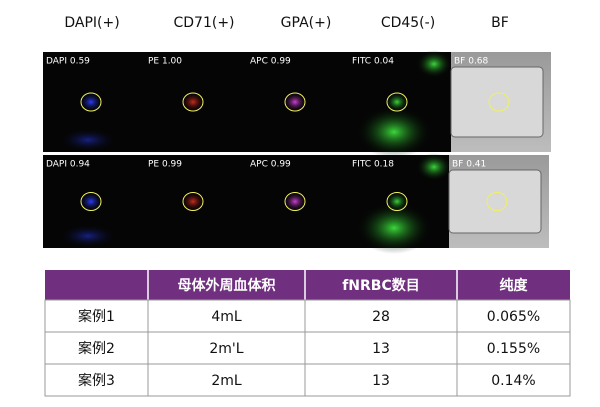 Image resolution: width=600 pixels, height=407 pixels. What do you see at coordinates (68, 165) in the screenshot?
I see `tile-label: DAPI 0.94` at bounding box center [68, 165].